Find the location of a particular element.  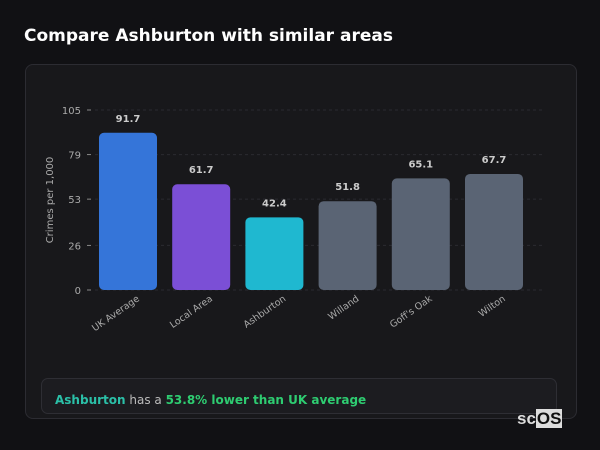

x-tick-label: Ashburton is located at coordinates (265, 311).